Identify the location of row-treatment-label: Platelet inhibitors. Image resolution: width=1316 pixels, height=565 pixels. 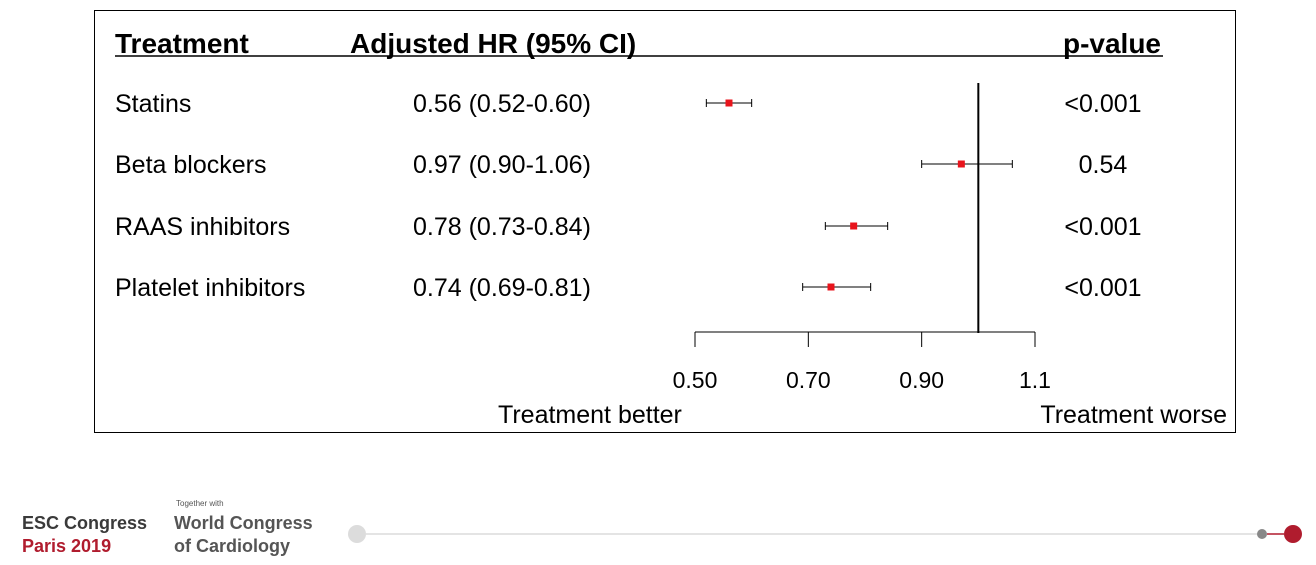
(210, 288).